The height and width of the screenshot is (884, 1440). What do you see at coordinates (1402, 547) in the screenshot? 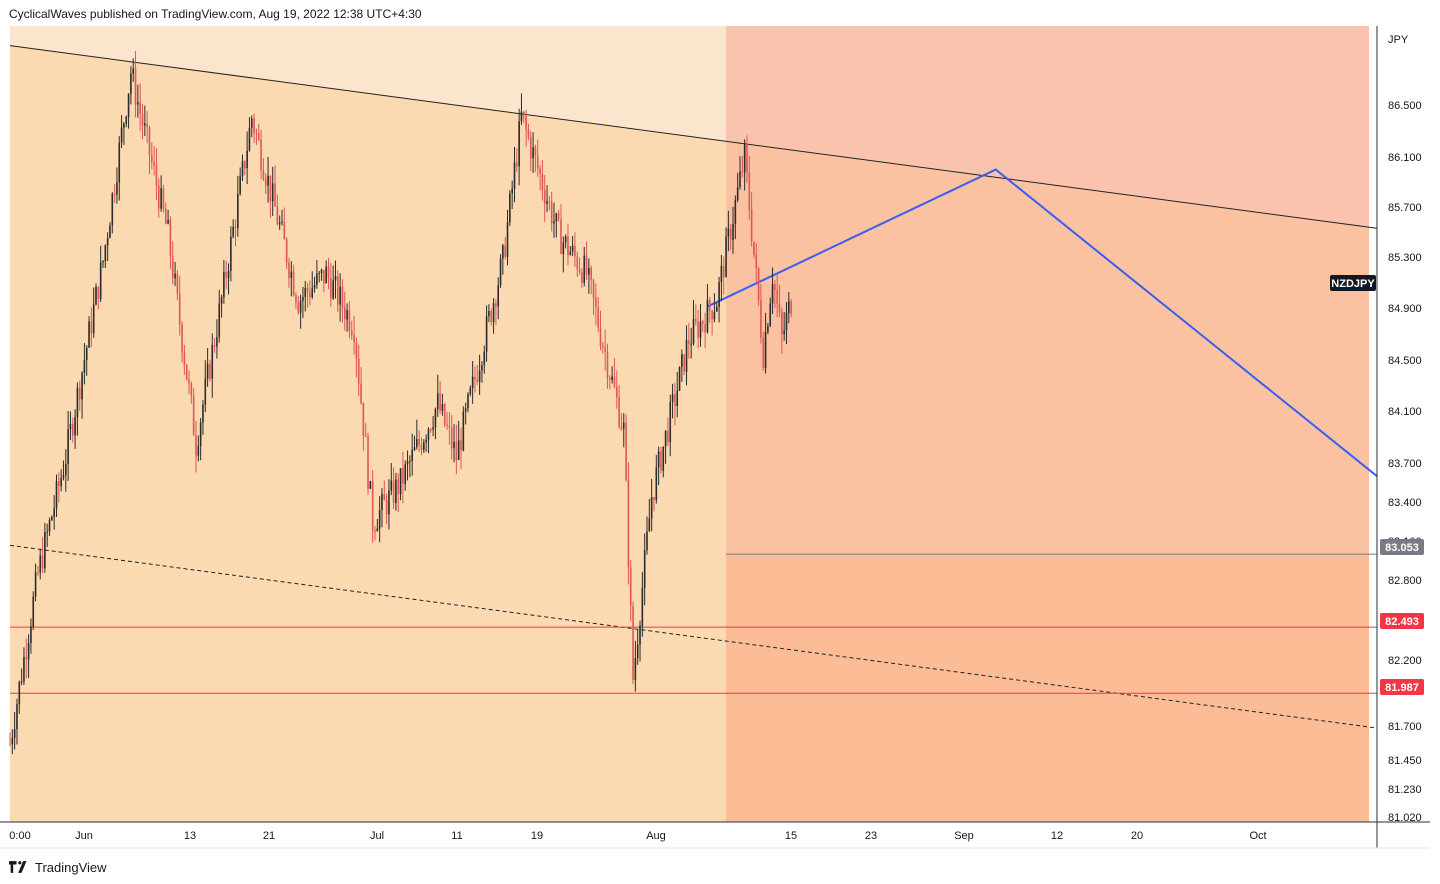
I see `price-tag: 83.053` at bounding box center [1402, 547].